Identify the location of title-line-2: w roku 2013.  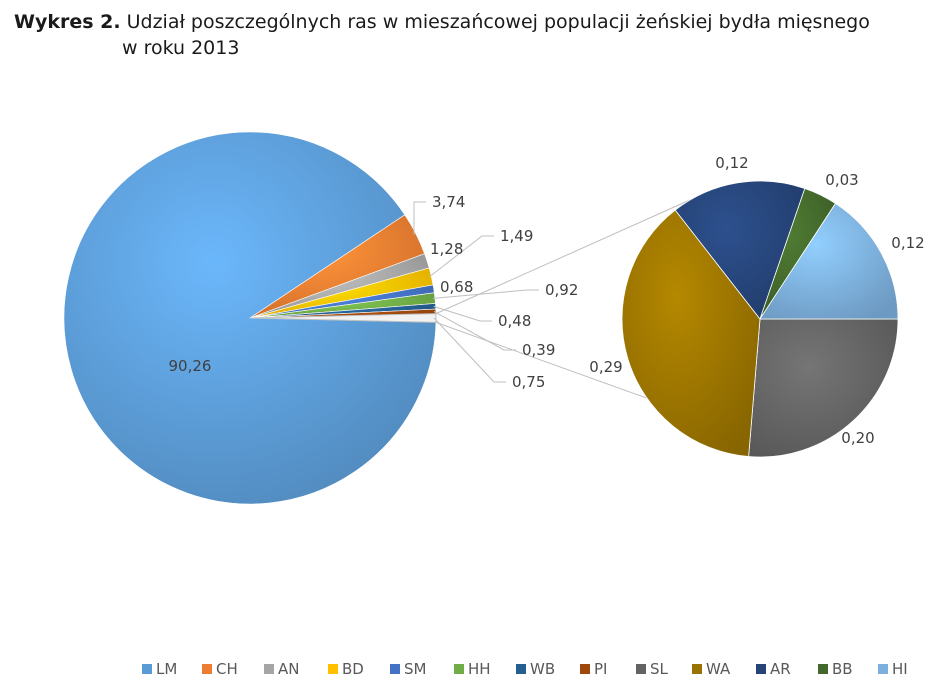
(181, 48).